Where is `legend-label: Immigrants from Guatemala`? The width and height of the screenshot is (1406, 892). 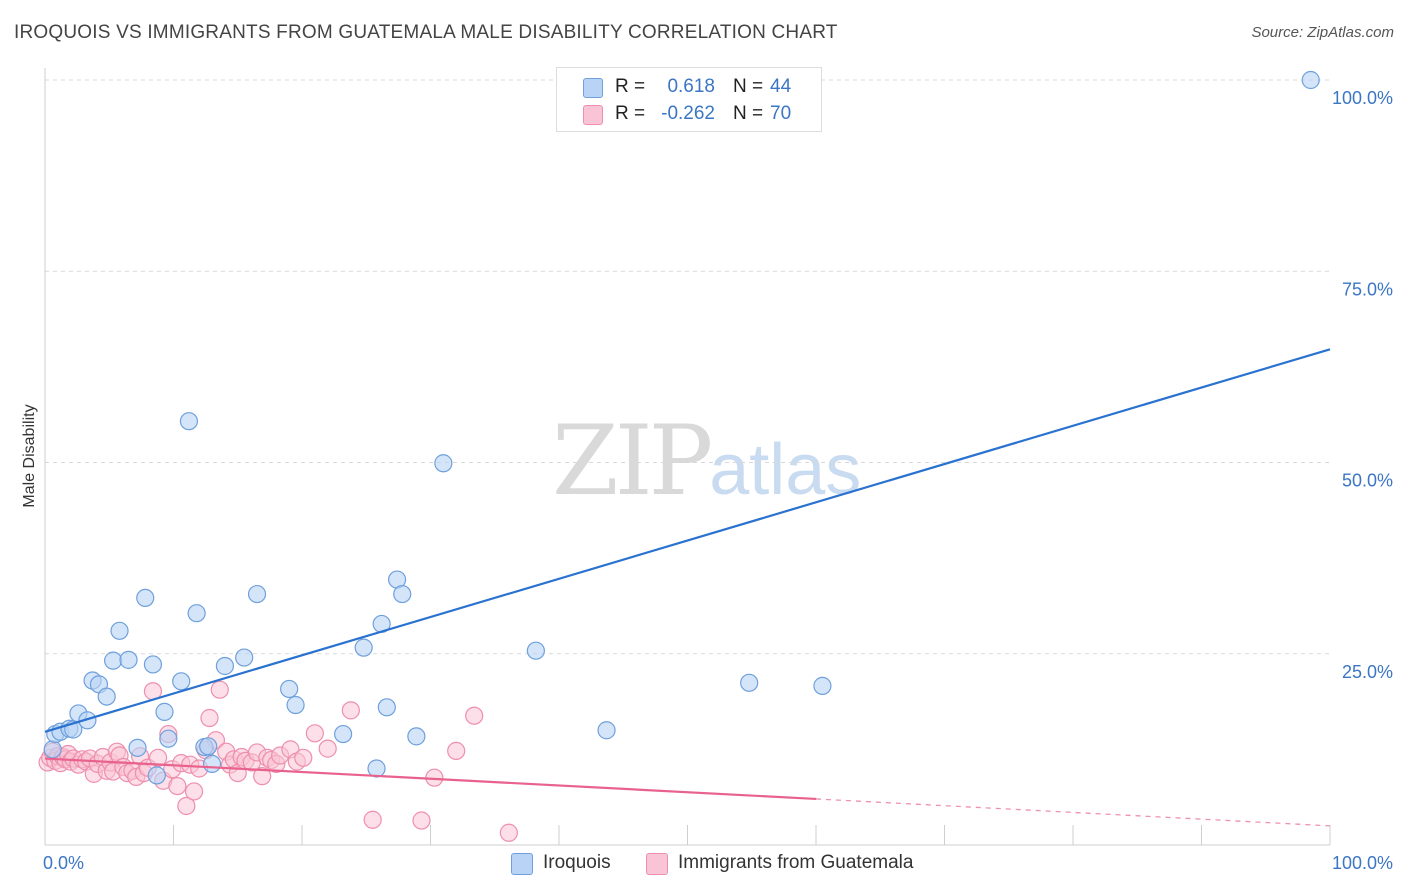
legend-label: Immigrants from Guatemala is located at coordinates (796, 862).